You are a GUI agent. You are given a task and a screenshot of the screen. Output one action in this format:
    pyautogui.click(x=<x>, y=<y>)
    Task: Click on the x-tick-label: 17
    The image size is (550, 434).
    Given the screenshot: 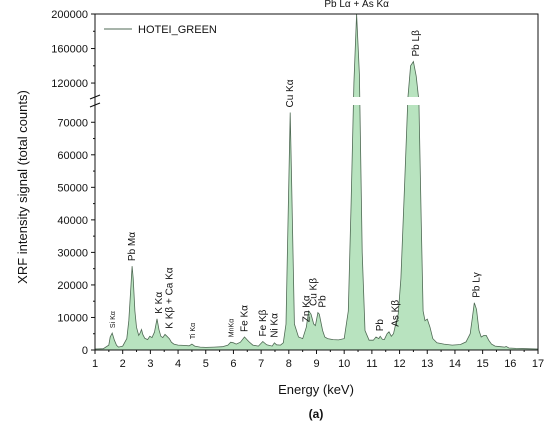 What is the action you would take?
    pyautogui.click(x=538, y=364)
    